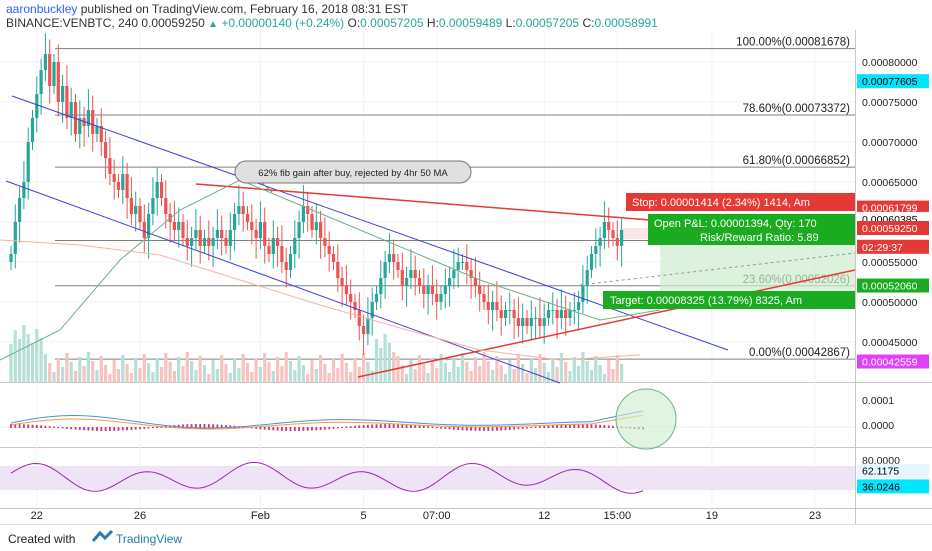 Image resolution: width=932 pixels, height=551 pixels. I want to click on price-tag-label: 0.00061799, so click(890, 209).